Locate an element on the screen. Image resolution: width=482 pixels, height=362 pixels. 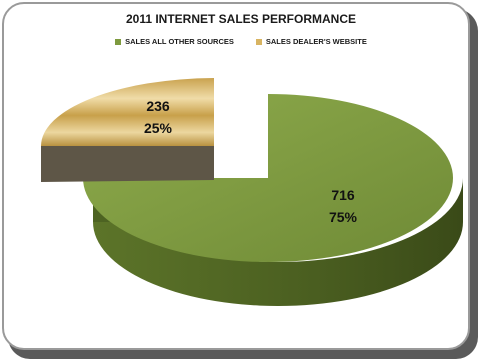
slice-dealer-website-top is located at coordinates (127, 112).